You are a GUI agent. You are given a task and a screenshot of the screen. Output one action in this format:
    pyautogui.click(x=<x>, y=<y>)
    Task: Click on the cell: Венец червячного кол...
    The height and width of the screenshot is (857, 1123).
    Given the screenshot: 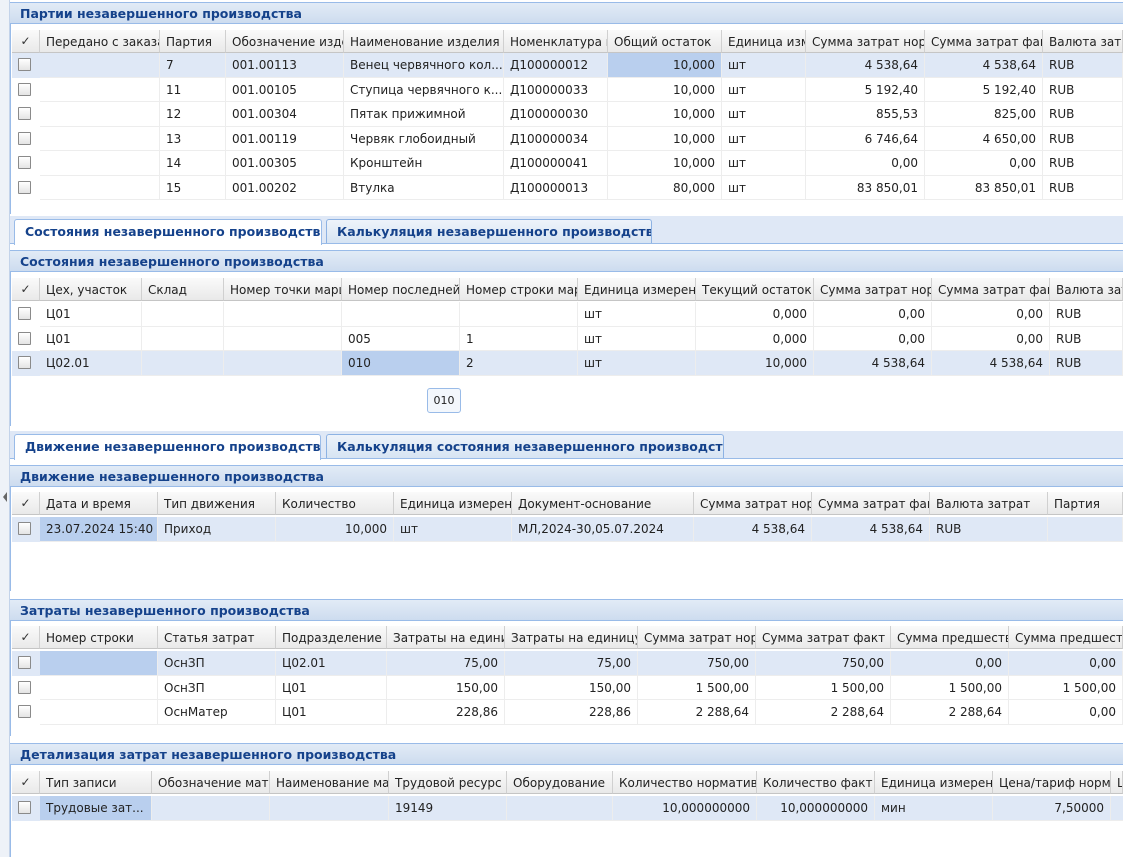 What is the action you would take?
    pyautogui.click(x=424, y=65)
    